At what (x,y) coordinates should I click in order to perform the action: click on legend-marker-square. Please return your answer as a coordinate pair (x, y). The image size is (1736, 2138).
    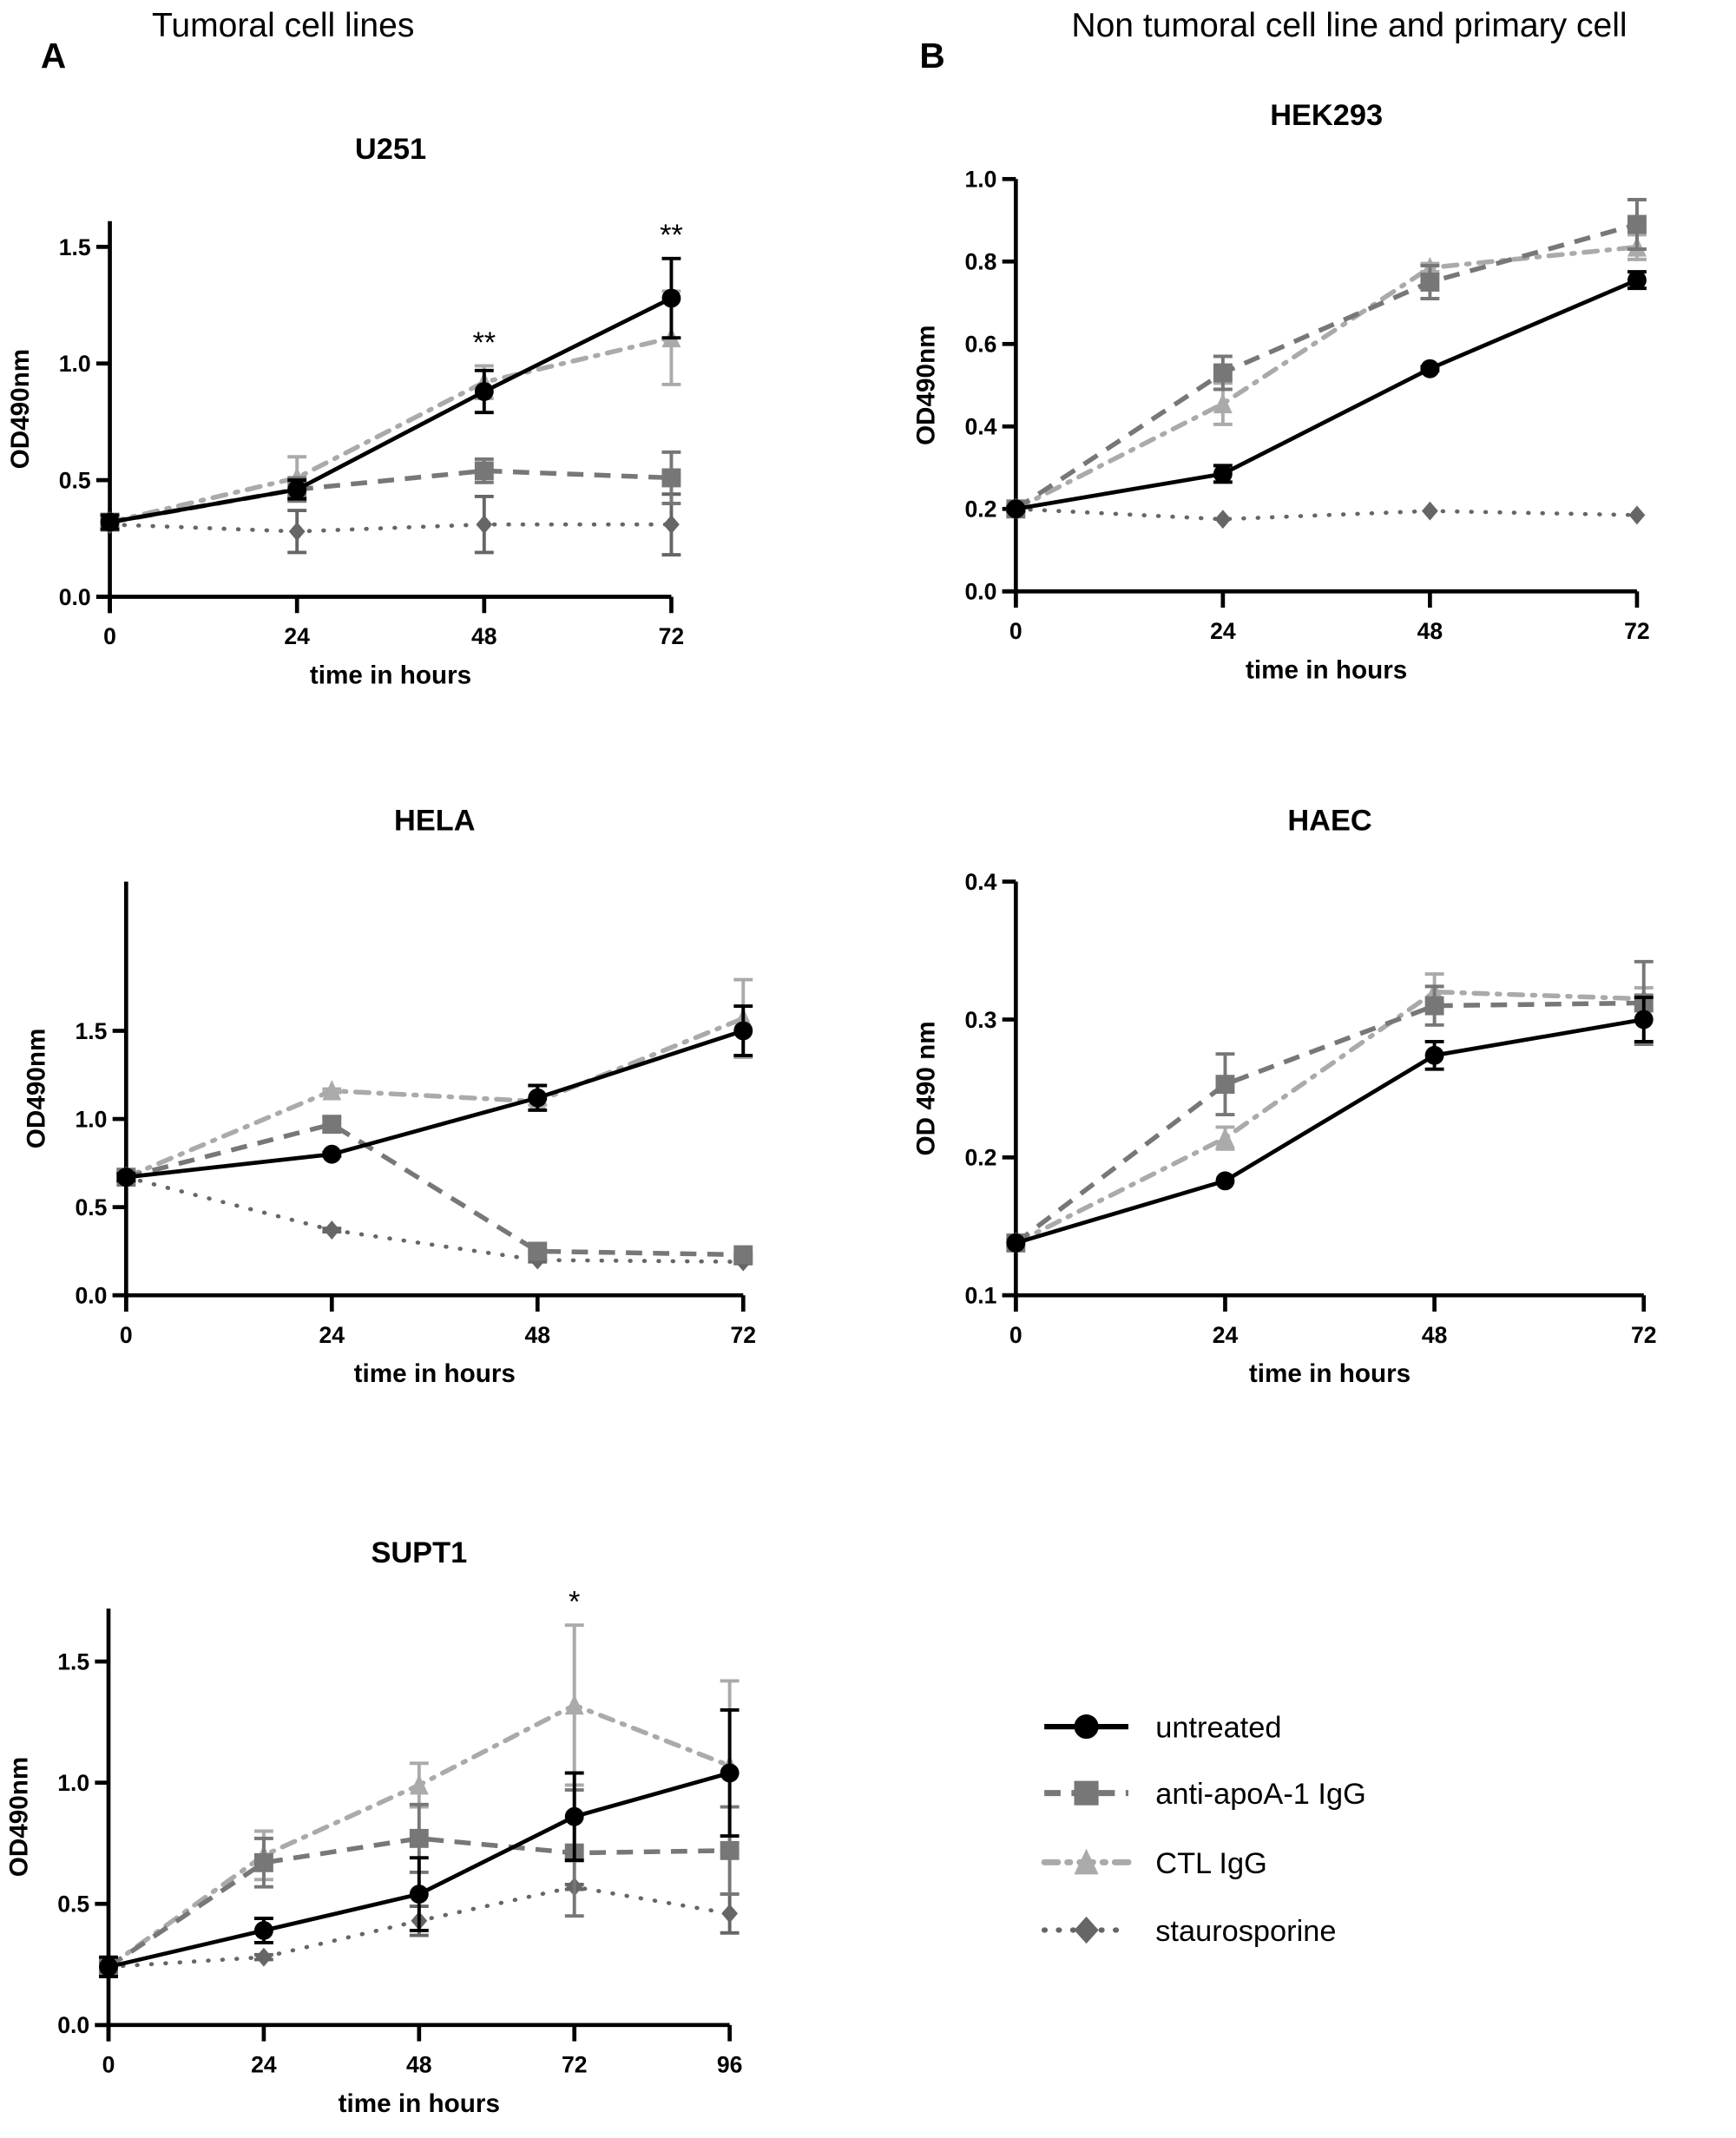
    Looking at the image, I should click on (1086, 1793).